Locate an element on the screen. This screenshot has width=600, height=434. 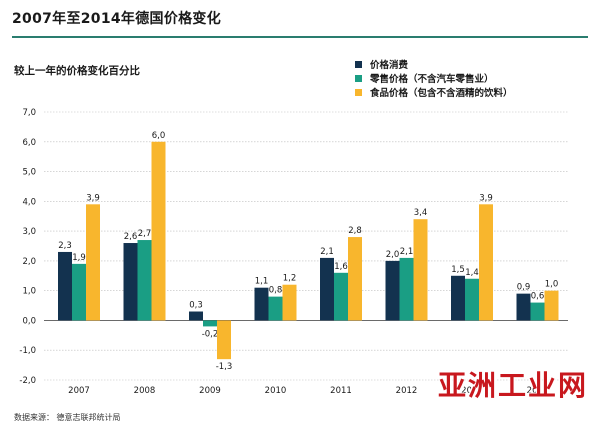
legend-item-food: 食品价格（包含不含酒精的饮料） is located at coordinates (434, 92).